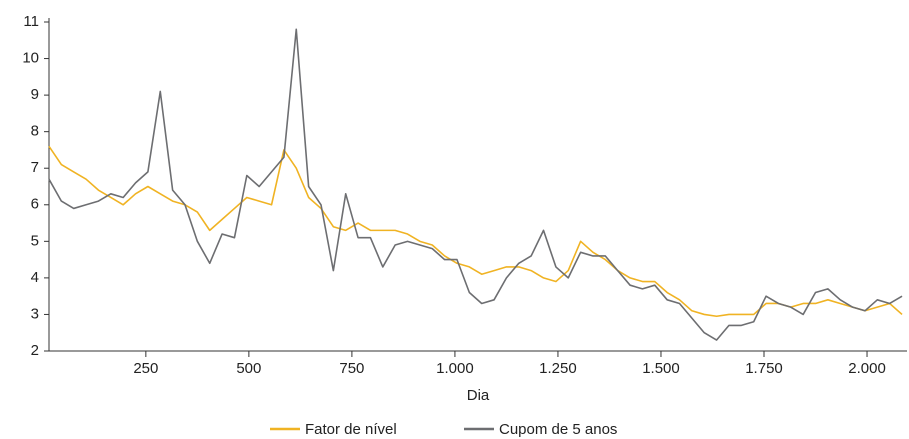 This screenshot has height=439, width=909. What do you see at coordinates (35, 240) in the screenshot?
I see `y-tick-label: 5` at bounding box center [35, 240].